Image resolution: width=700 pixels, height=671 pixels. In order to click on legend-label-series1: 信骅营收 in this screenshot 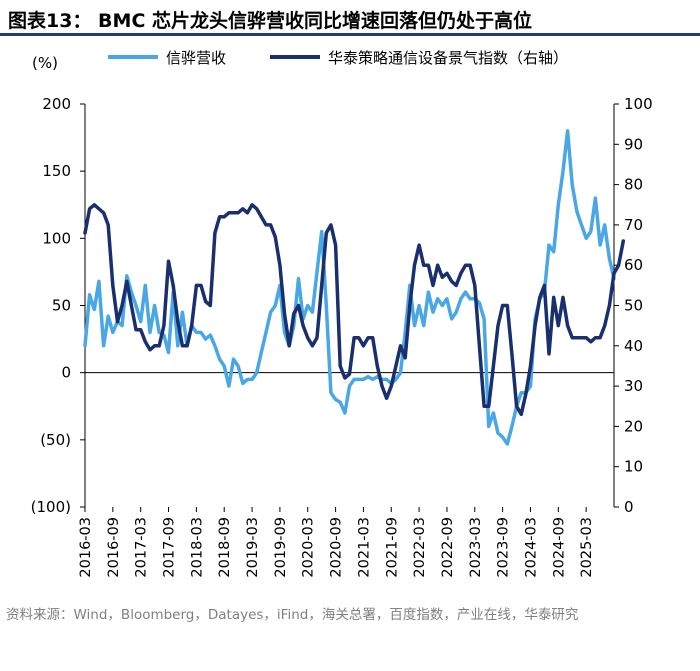, I will do `click(196, 58)`.